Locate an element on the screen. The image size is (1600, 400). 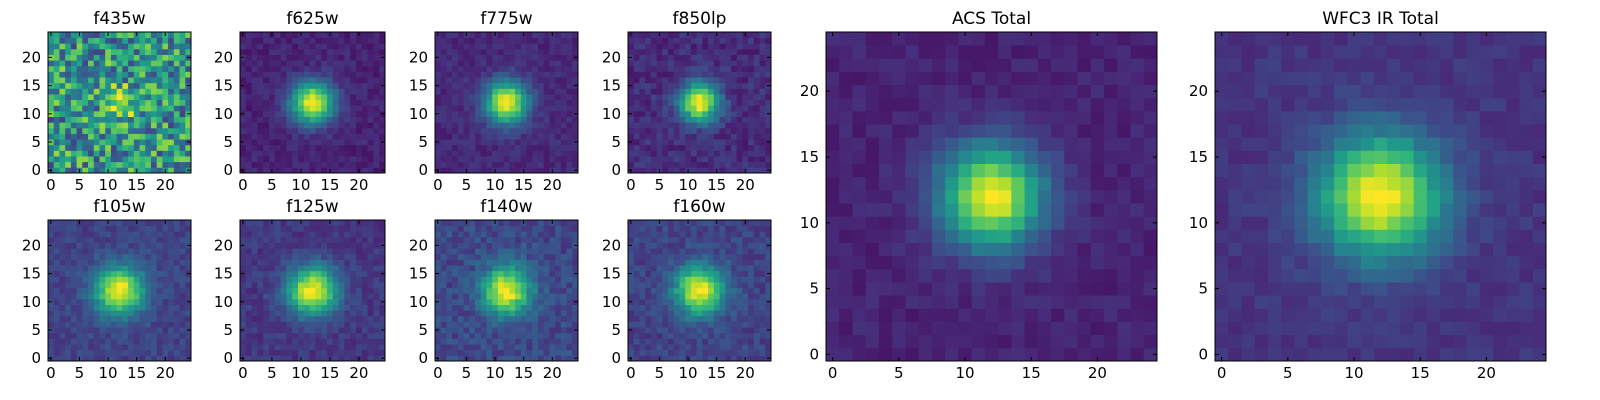
y-tick-label: 0 is located at coordinates (36, 358).